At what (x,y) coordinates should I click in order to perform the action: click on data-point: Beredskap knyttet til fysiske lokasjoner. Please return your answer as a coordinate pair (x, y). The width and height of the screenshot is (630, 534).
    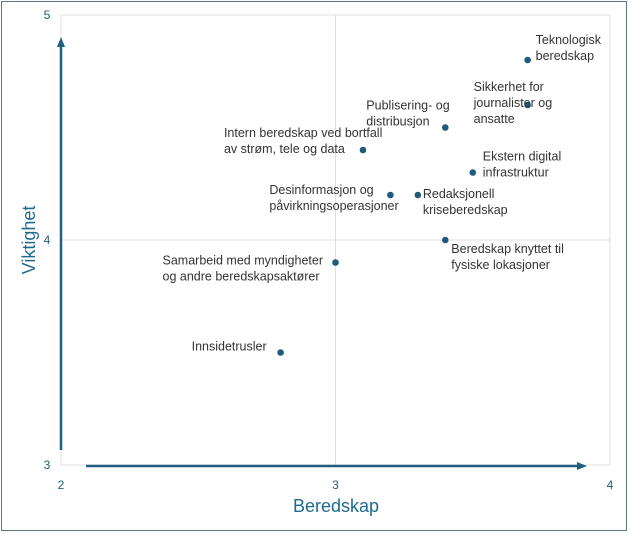
    Looking at the image, I should click on (503, 254).